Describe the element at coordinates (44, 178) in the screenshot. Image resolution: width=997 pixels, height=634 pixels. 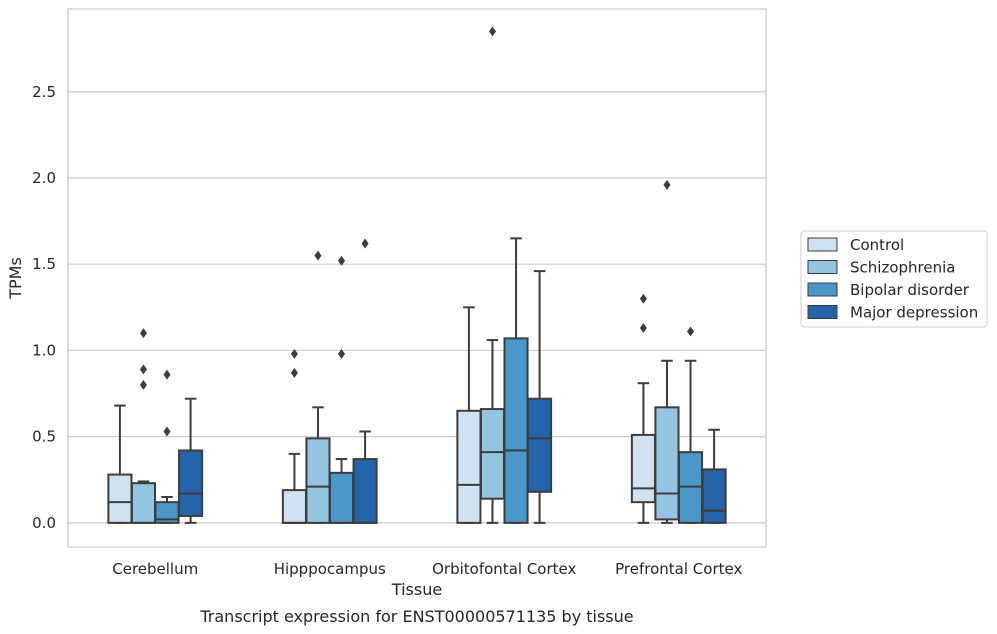
I see `y-tick-label: 2.0` at that location.